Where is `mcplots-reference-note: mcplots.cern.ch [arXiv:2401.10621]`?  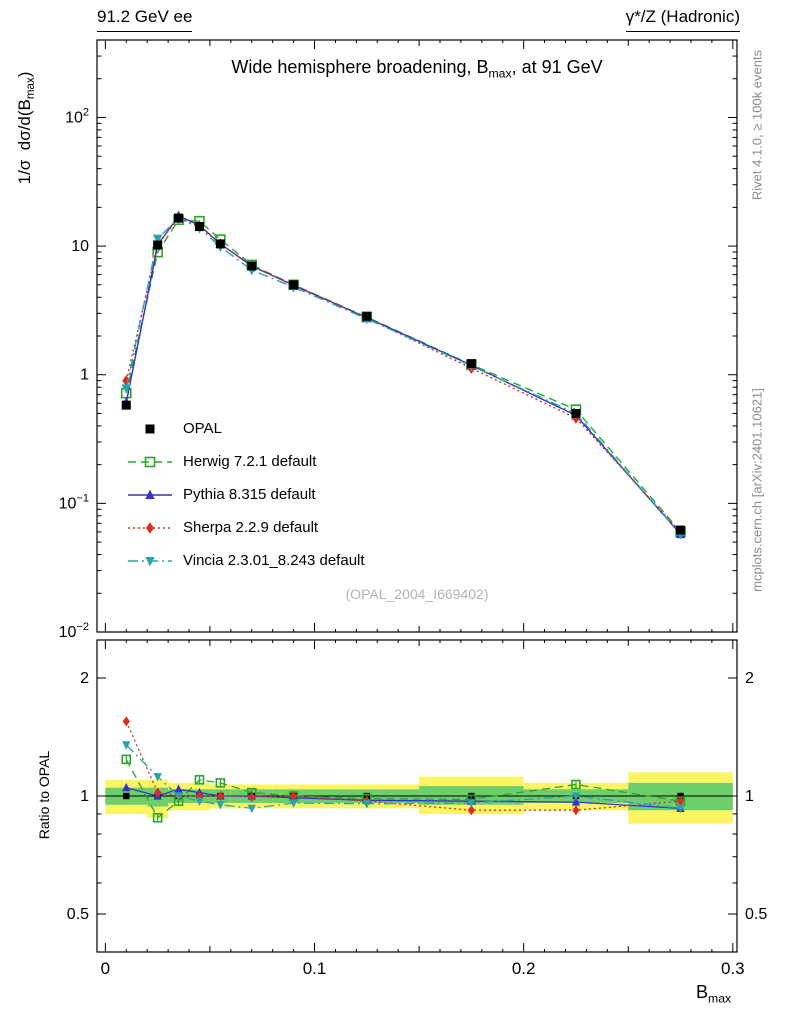 mcplots-reference-note: mcplots.cern.ch [arXiv:2401.10621] is located at coordinates (757, 490).